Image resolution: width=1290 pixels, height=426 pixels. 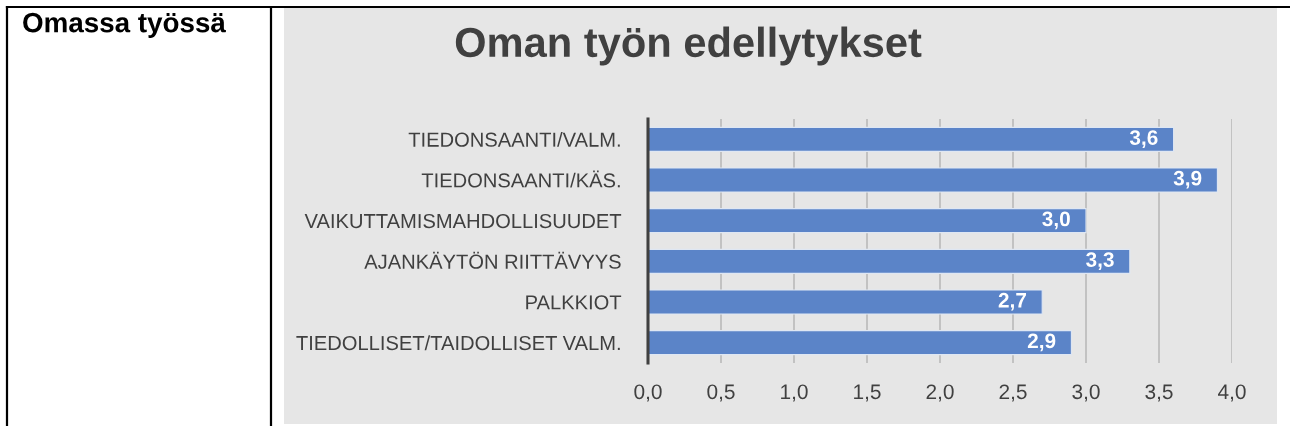 What do you see at coordinates (1013, 393) in the screenshot?
I see `x-tick-label: 2,5` at bounding box center [1013, 393].